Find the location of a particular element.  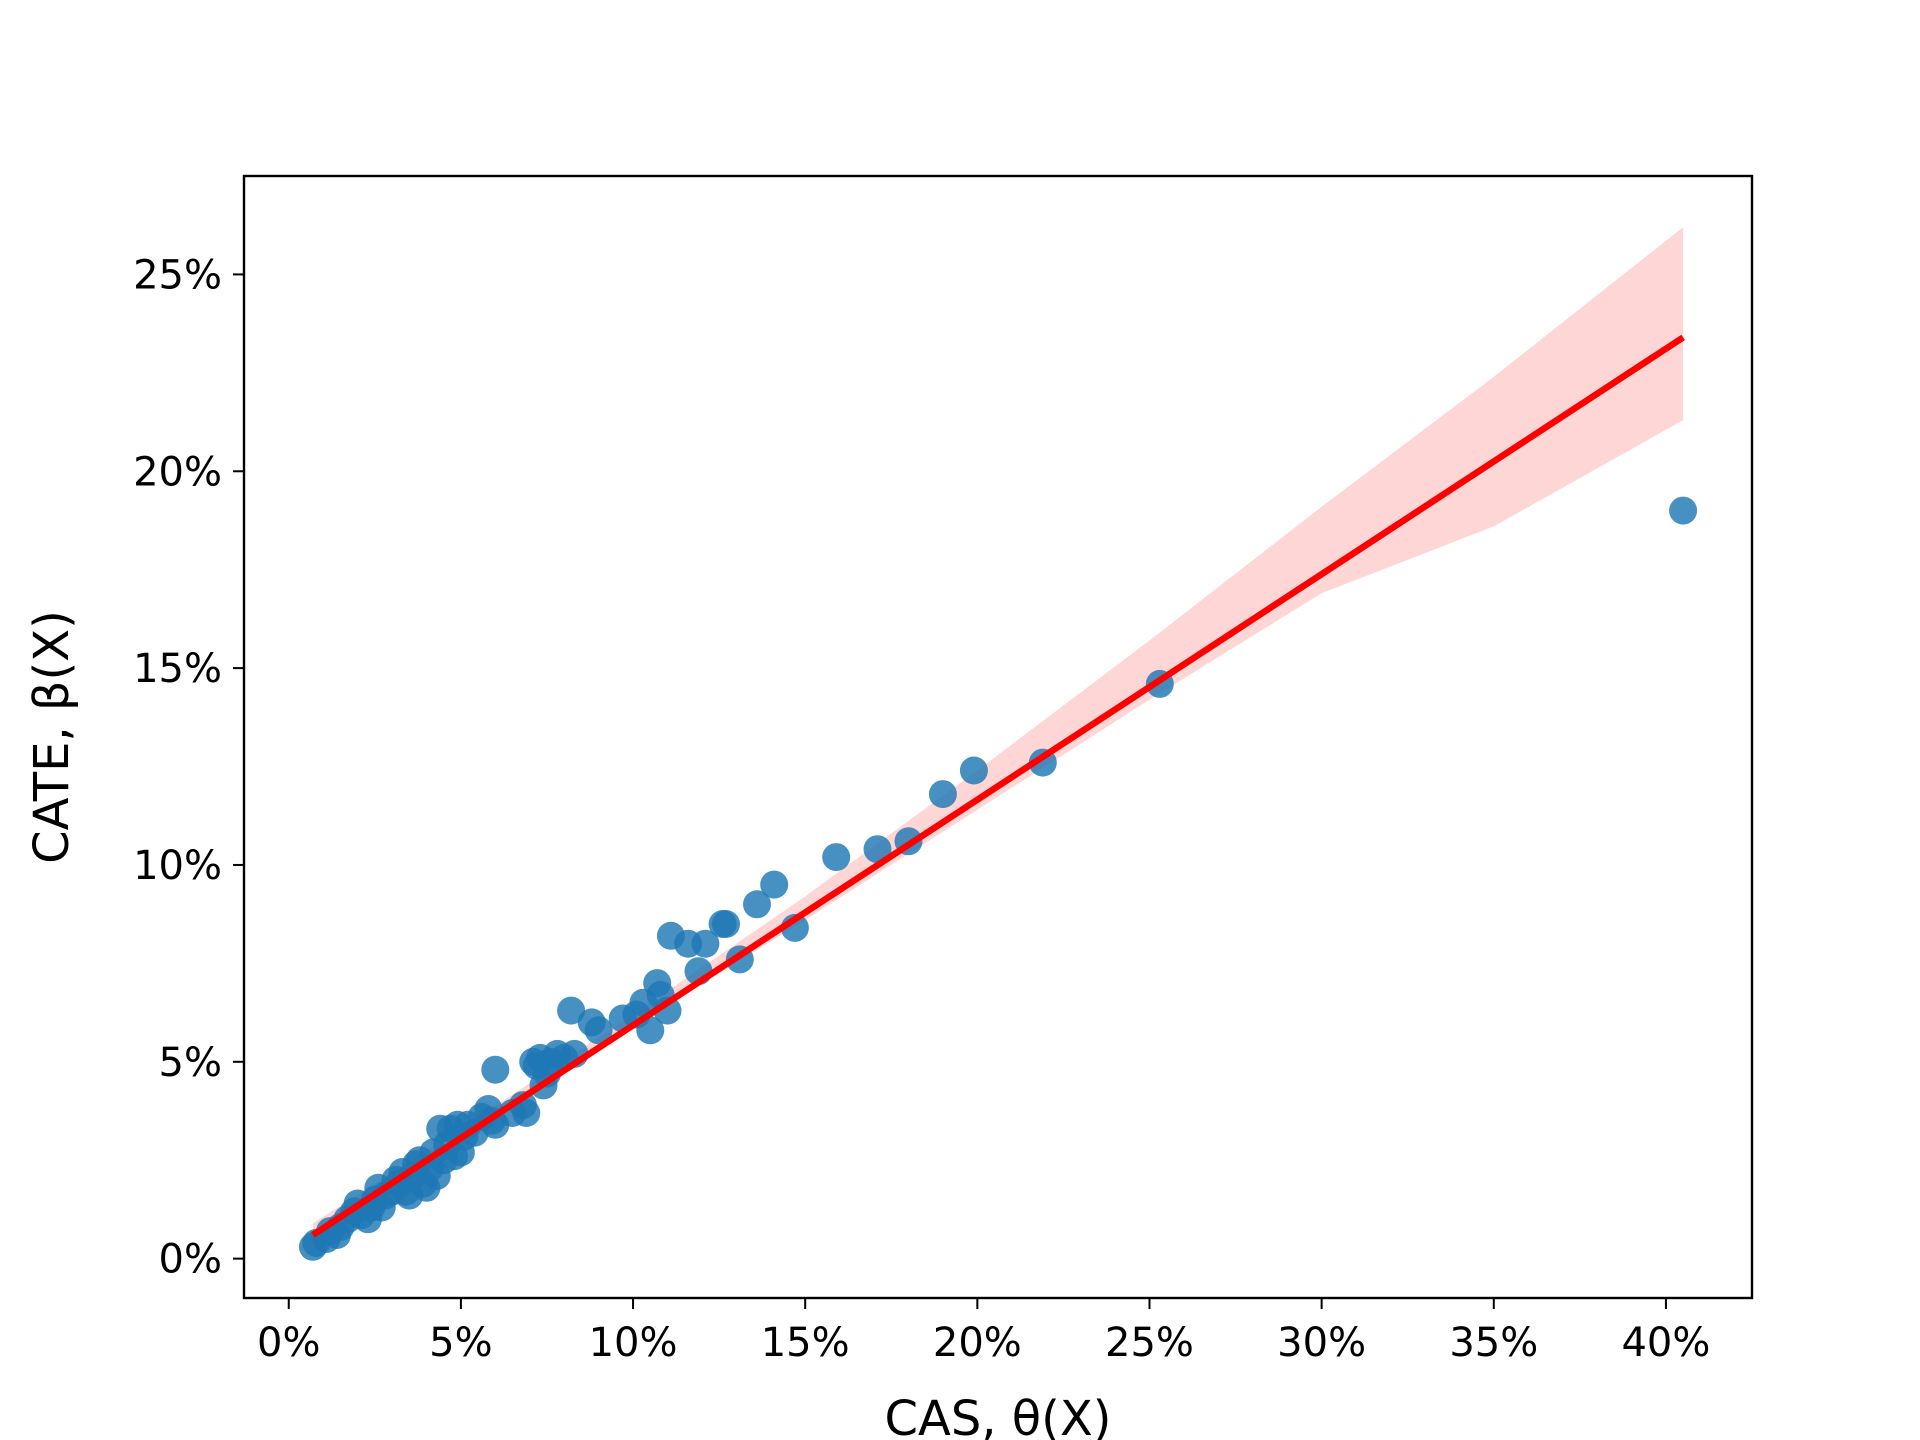

x-tick-label: 15% is located at coordinates (805, 1343).